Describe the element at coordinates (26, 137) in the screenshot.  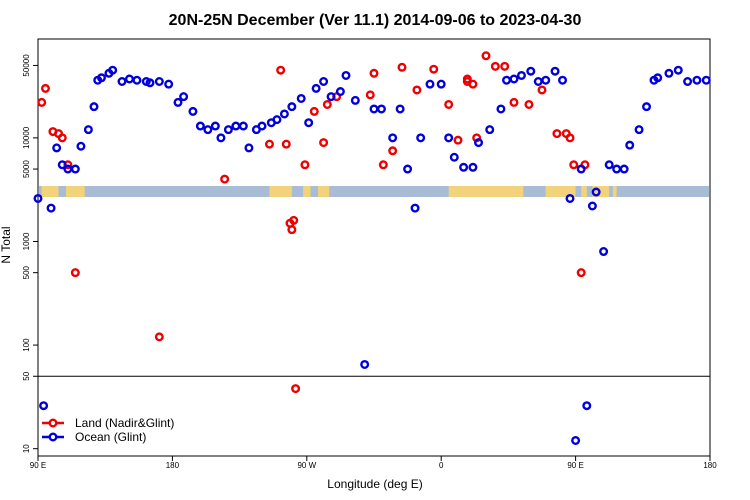
I see `y-tick-label-6: 10000` at that location.